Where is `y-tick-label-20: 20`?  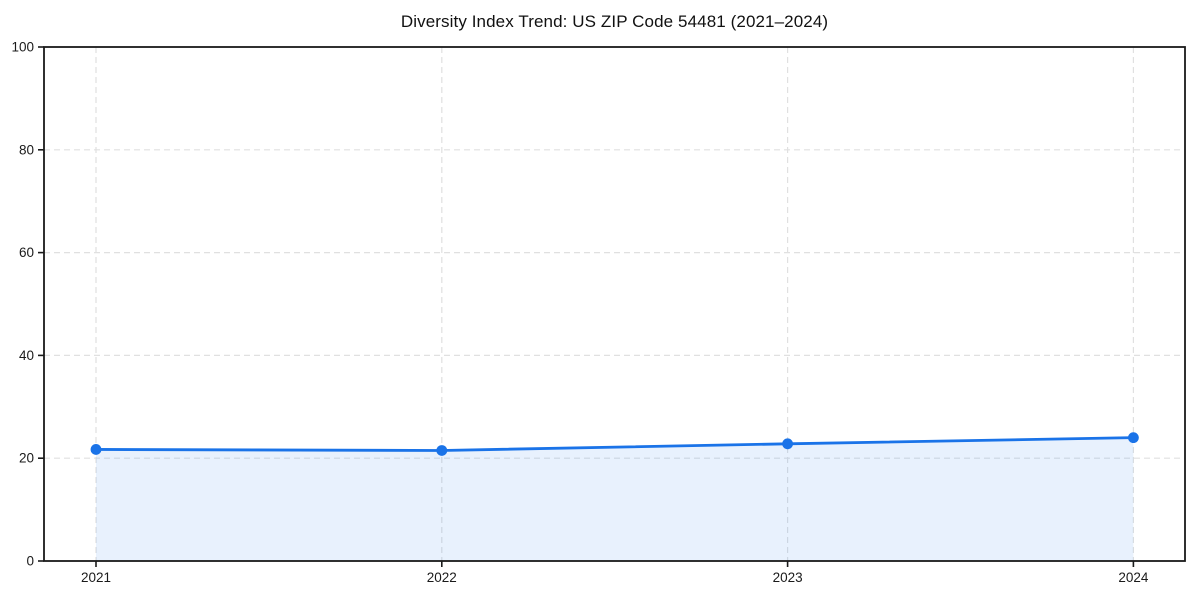
y-tick-label-20: 20 is located at coordinates (26, 458).